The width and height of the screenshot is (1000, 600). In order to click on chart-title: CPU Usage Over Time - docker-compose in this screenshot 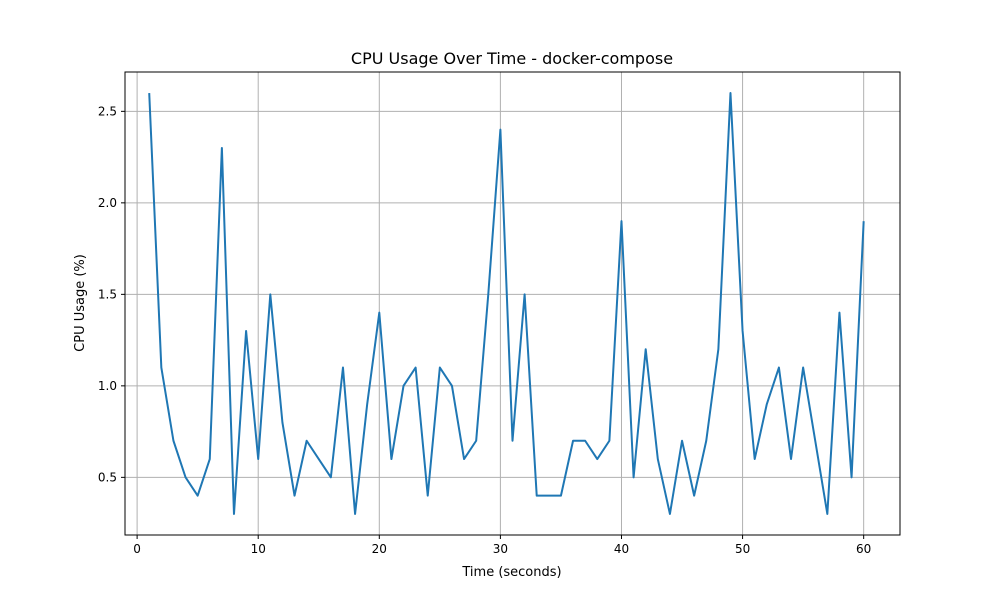, I will do `click(512, 58)`.